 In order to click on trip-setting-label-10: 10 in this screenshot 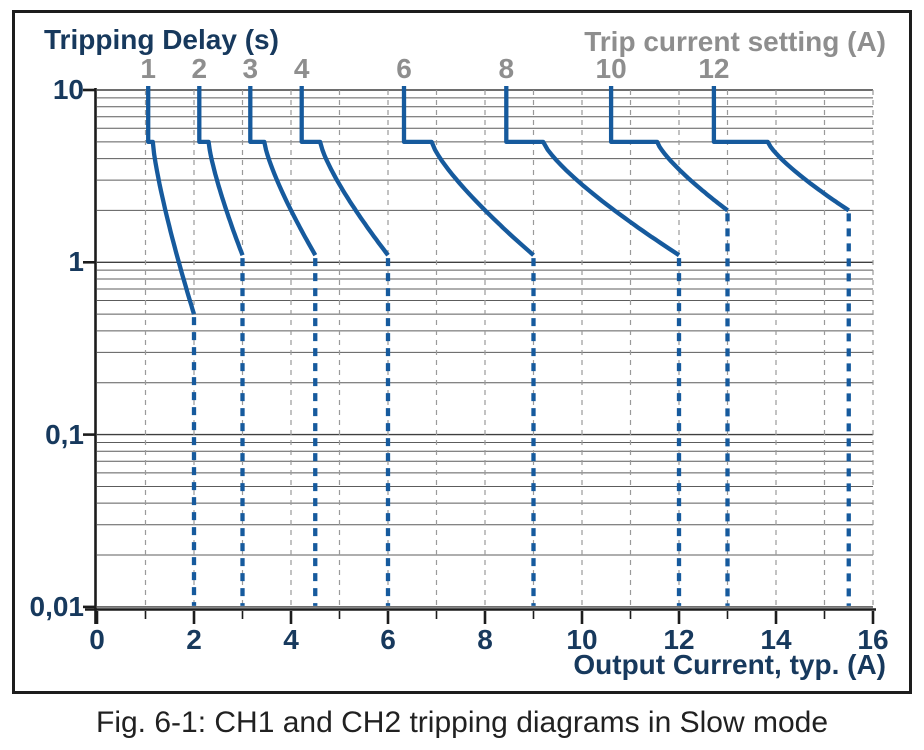, I will do `click(611, 68)`.